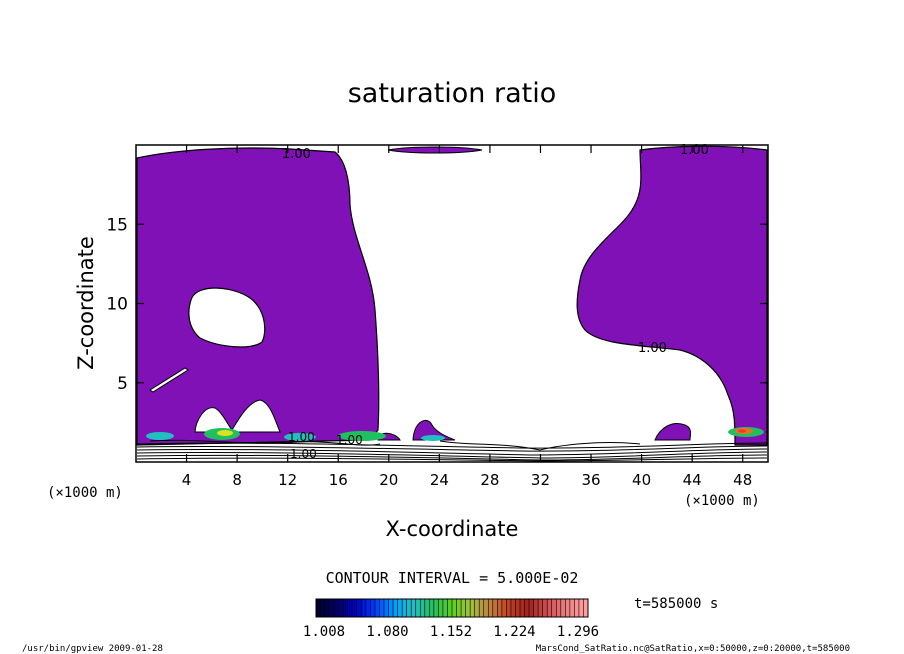 The width and height of the screenshot is (904, 654). I want to click on contour-label-top-left: 1.00, so click(296, 154).